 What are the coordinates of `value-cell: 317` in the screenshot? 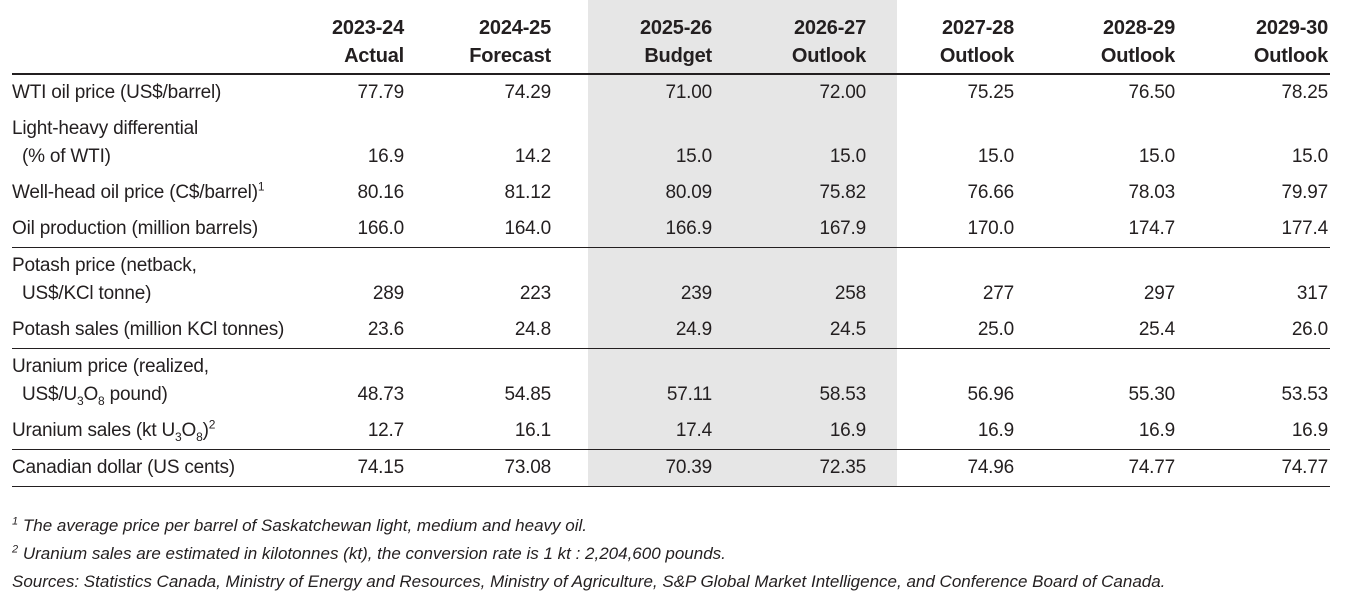 It's located at (1312, 293).